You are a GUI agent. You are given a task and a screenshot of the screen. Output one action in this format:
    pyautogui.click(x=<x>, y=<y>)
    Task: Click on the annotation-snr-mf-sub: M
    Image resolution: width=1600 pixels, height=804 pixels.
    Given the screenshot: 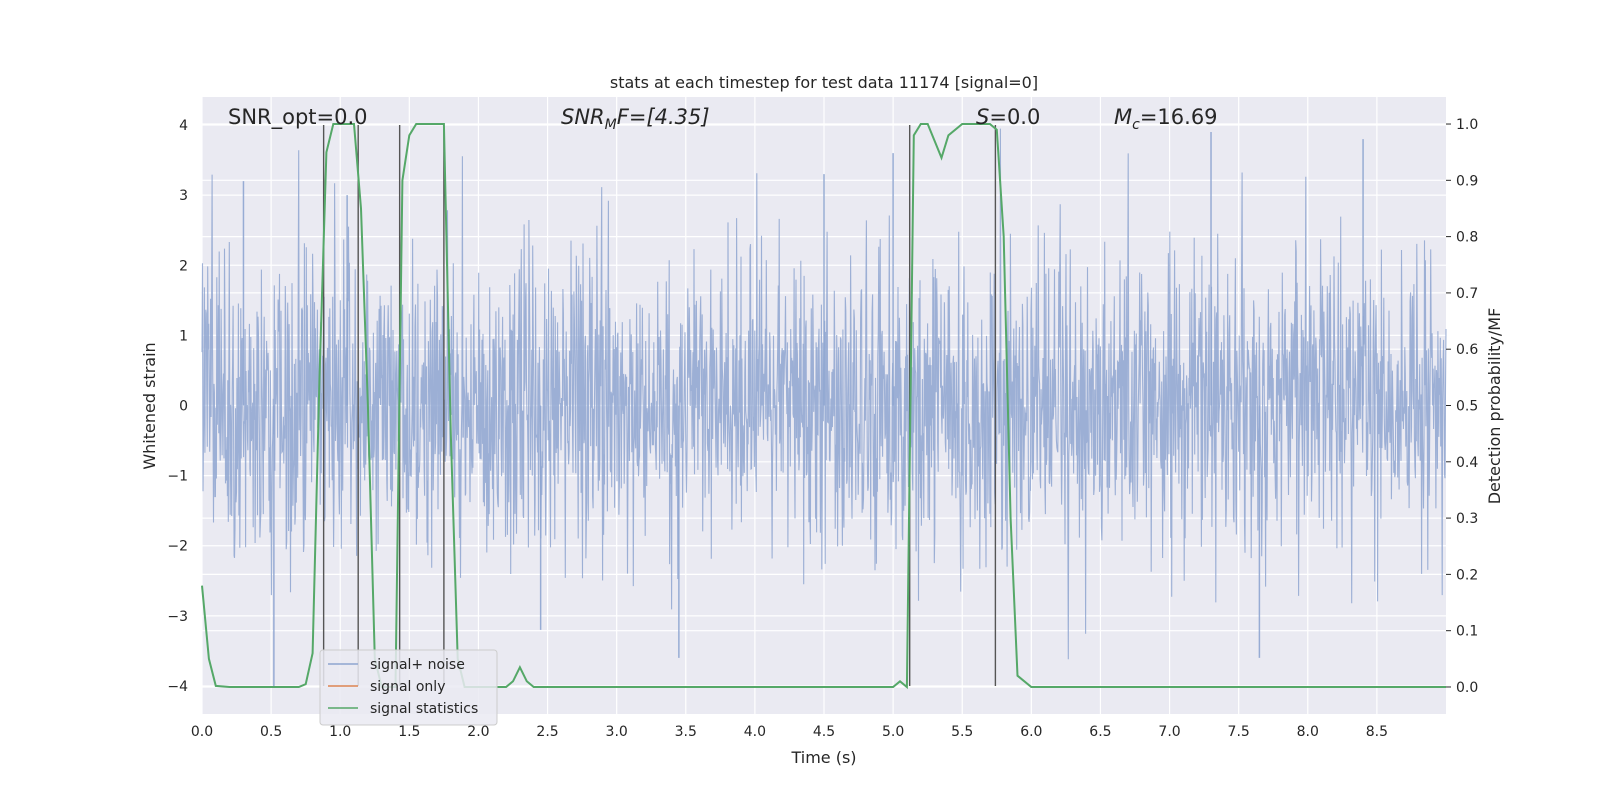 What is the action you would take?
    pyautogui.click(x=611, y=125)
    